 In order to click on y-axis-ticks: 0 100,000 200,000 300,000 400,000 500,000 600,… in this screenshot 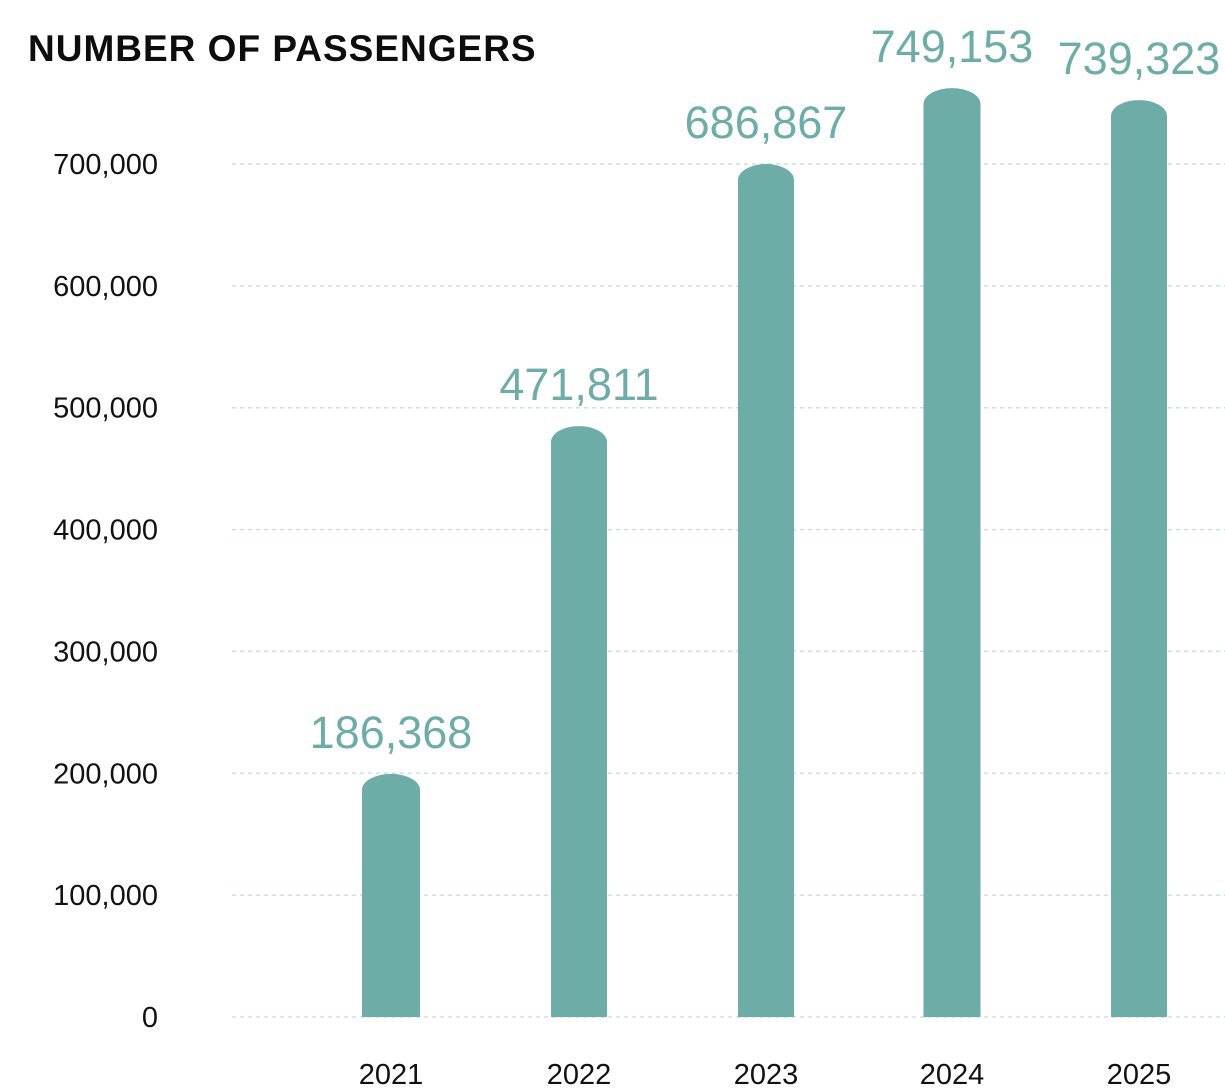, I will do `click(105, 591)`.